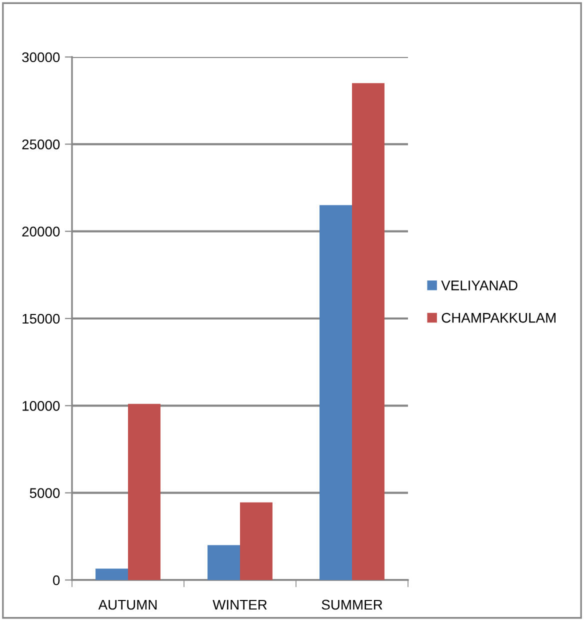 The image size is (584, 621). I want to click on y-tick-label: 20000, so click(41, 231).